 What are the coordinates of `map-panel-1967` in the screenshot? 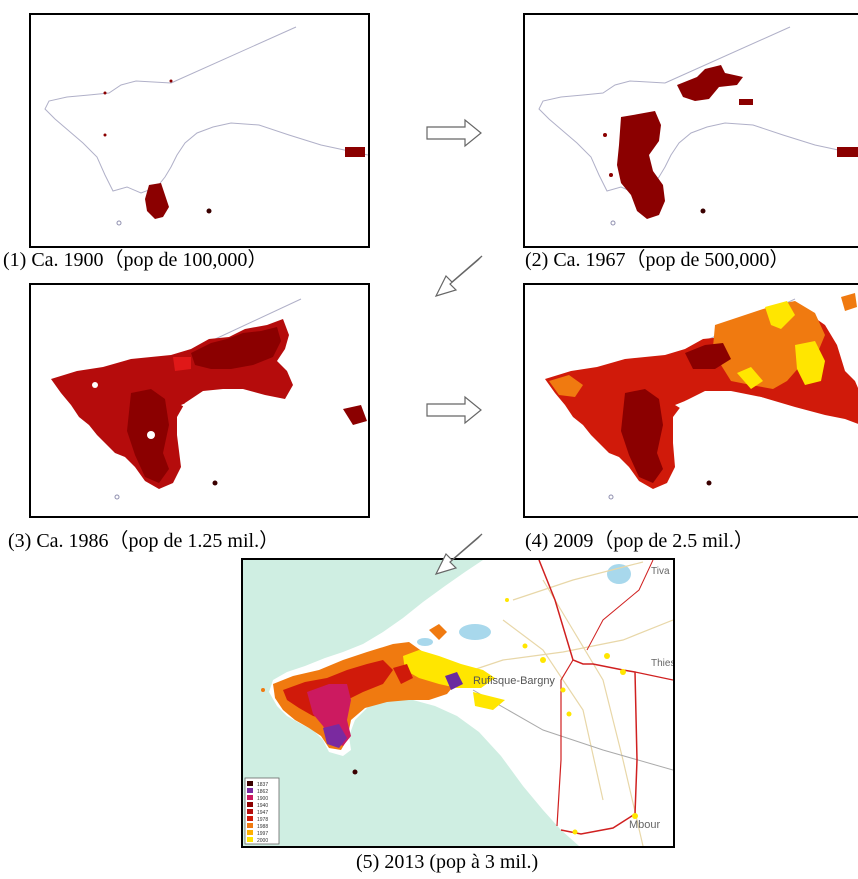 It's located at (690, 130).